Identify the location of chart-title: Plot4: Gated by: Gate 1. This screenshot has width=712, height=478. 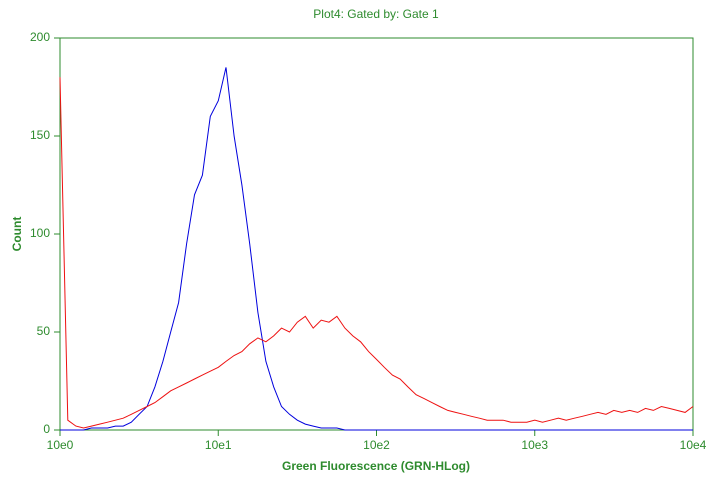
(376, 14).